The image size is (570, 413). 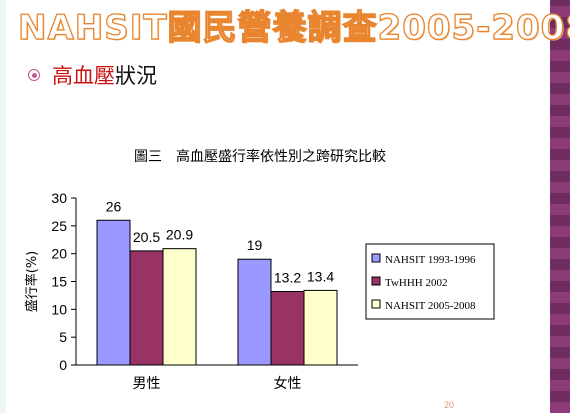 What do you see at coordinates (34, 75) in the screenshot?
I see `bullet-circle-icon` at bounding box center [34, 75].